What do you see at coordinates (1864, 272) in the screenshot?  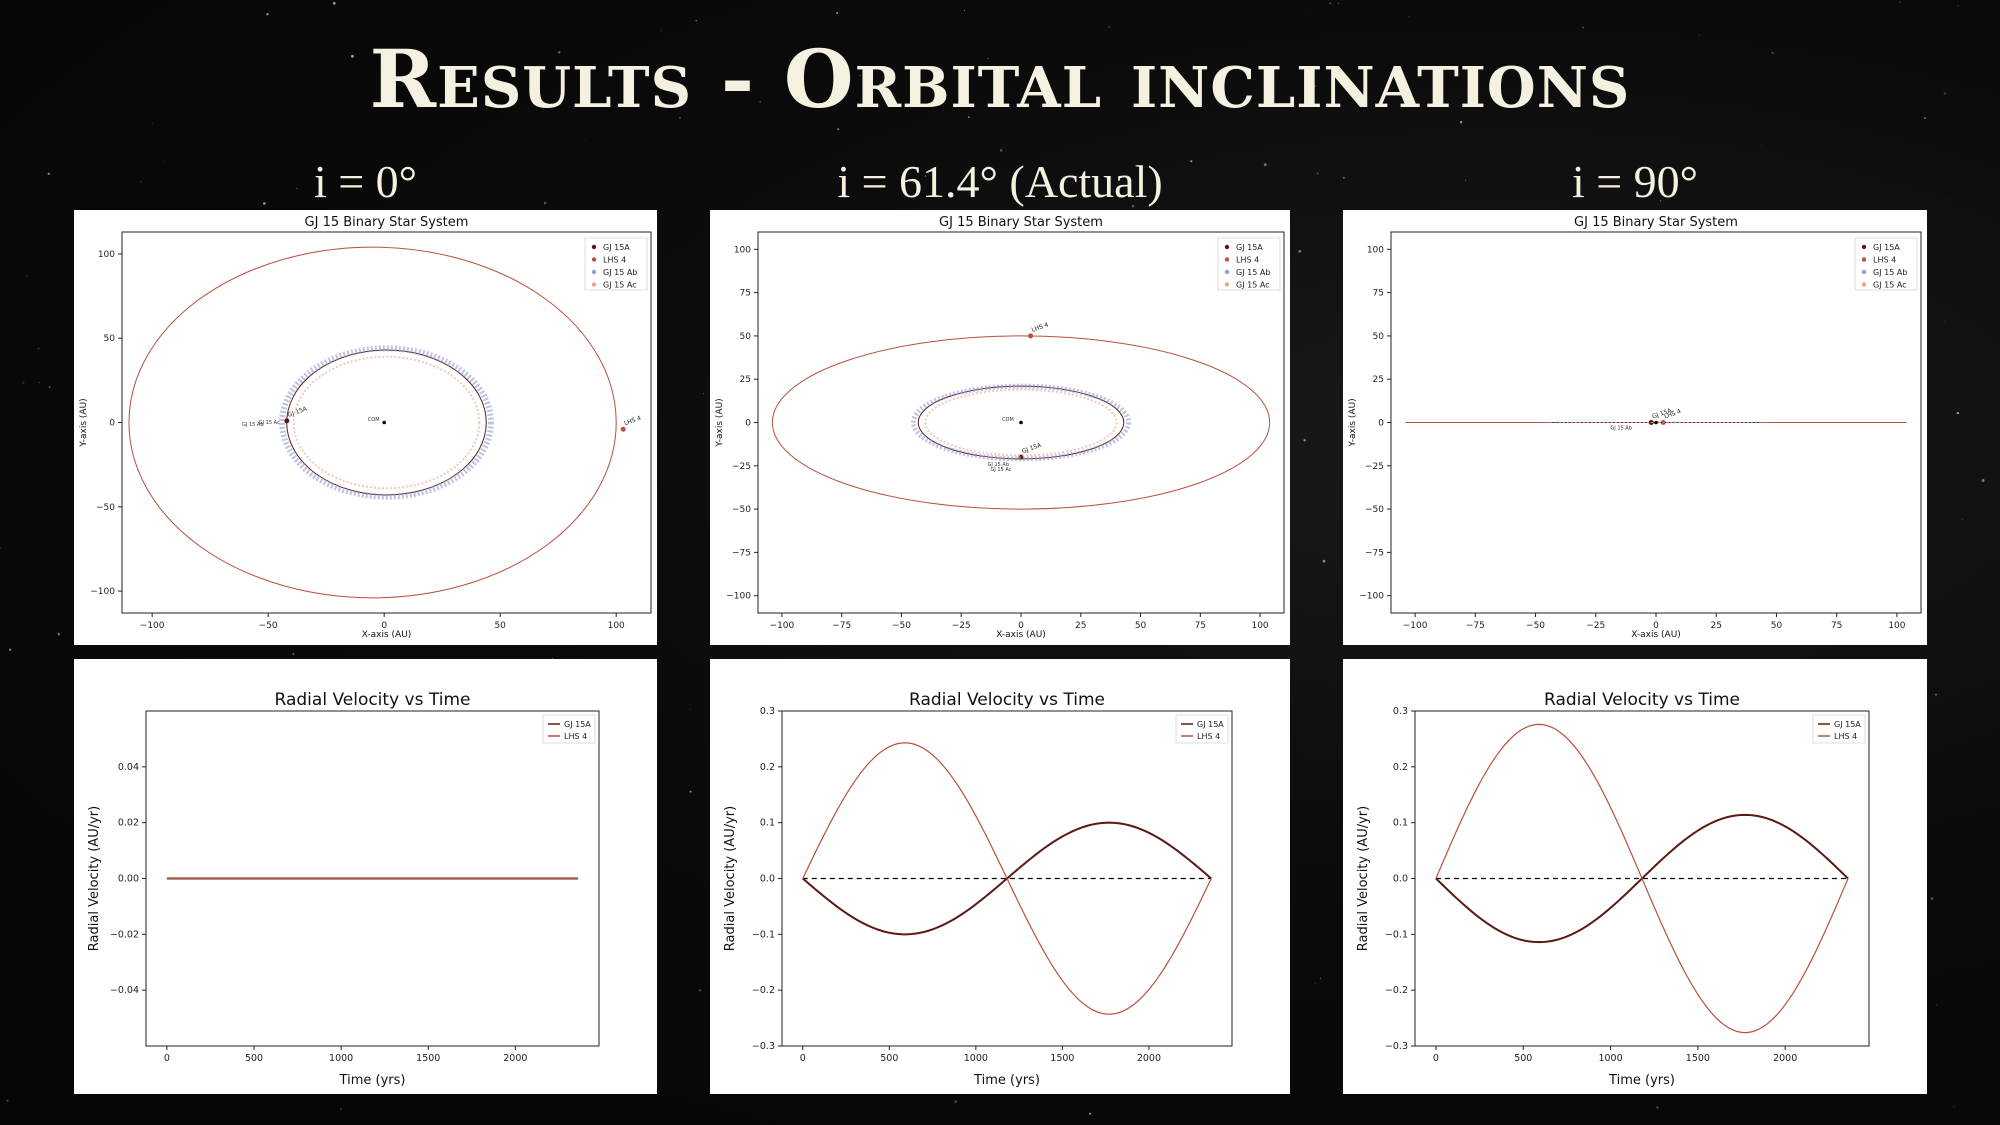 I see `legend-swatch-gj-15-ab` at bounding box center [1864, 272].